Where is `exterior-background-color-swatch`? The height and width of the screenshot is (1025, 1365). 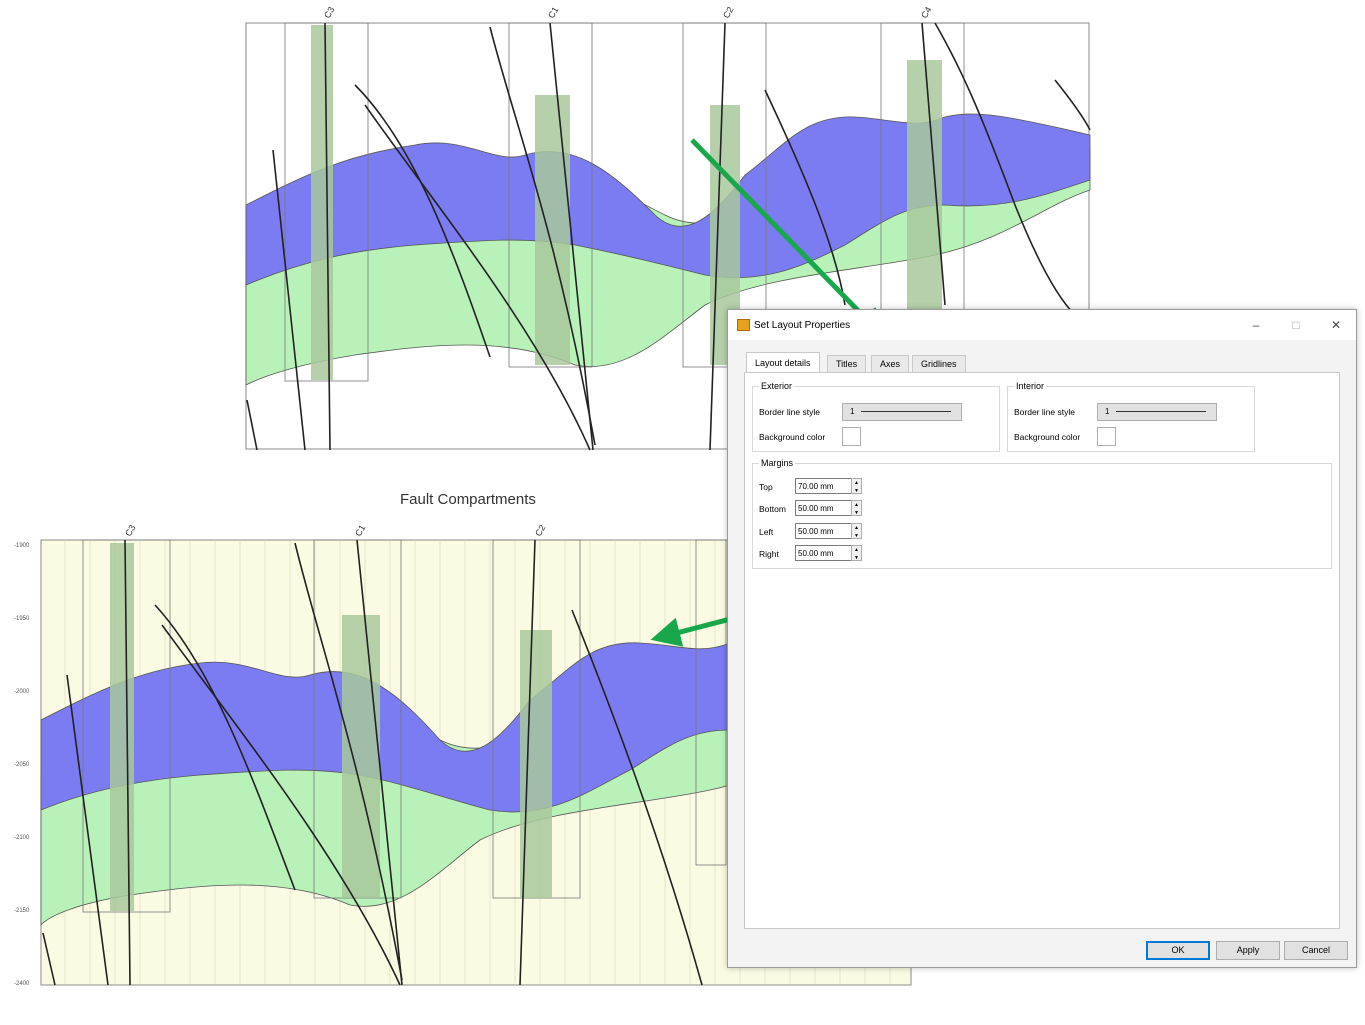 exterior-background-color-swatch is located at coordinates (851, 436).